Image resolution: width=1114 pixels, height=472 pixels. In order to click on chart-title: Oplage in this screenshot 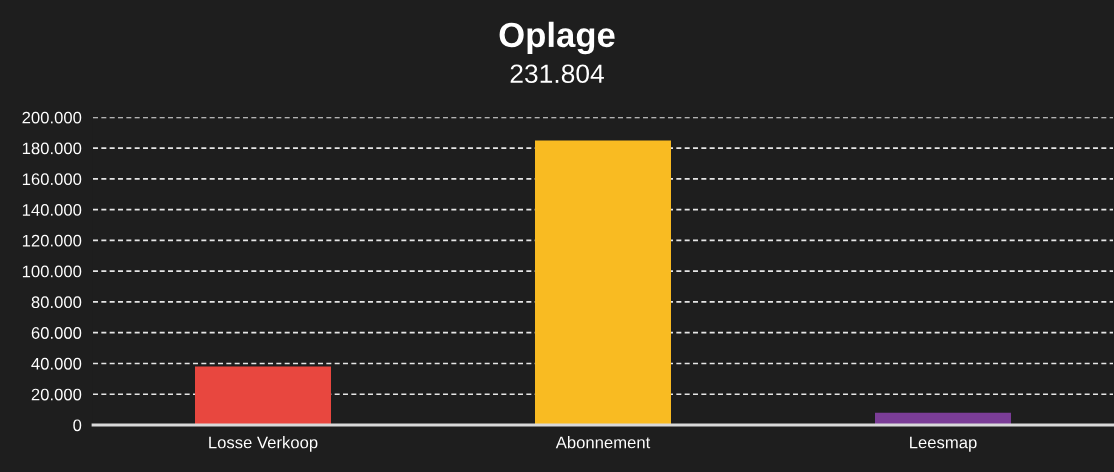, I will do `click(557, 38)`.